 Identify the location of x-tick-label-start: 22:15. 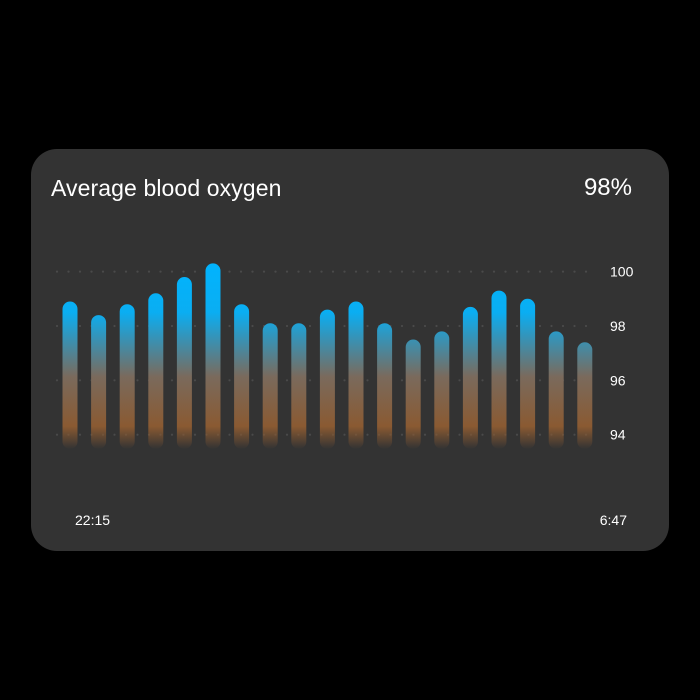
(93, 520).